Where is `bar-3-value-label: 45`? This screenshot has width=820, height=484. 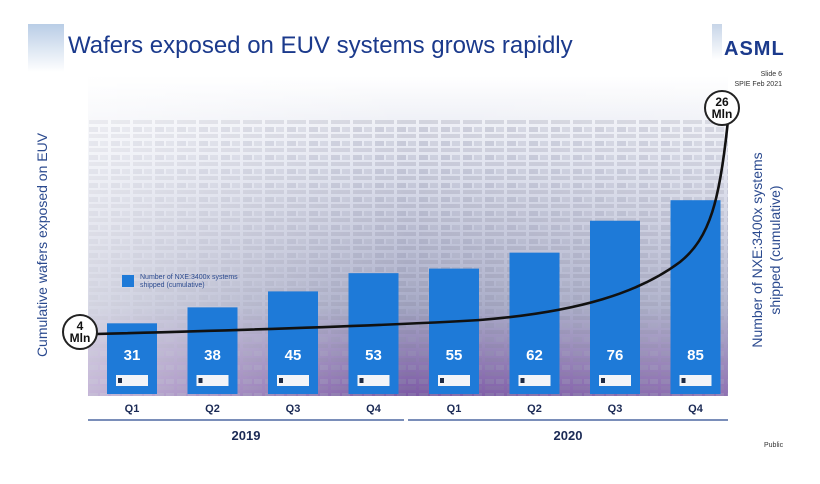 bar-3-value-label: 45 is located at coordinates (293, 355).